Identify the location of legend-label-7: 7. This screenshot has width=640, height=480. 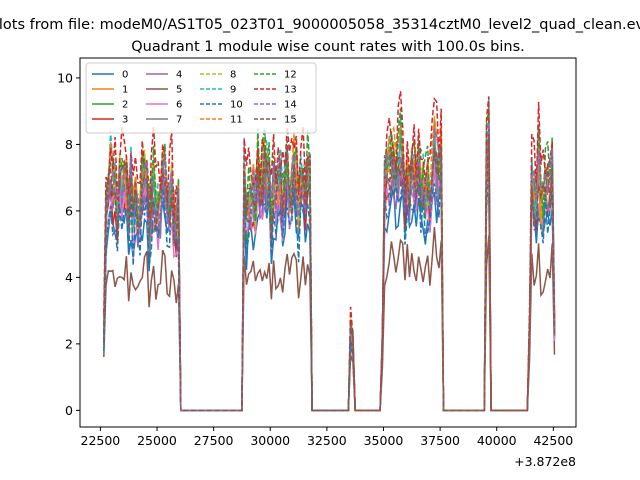
(179, 120).